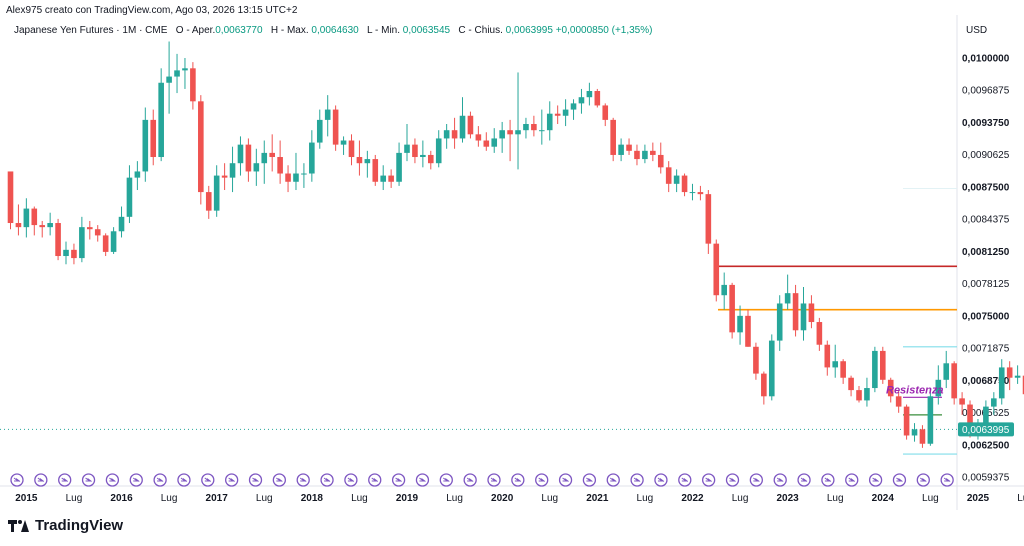  What do you see at coordinates (65, 525) in the screenshot?
I see `tradingview-logo: TradingView` at bounding box center [65, 525].